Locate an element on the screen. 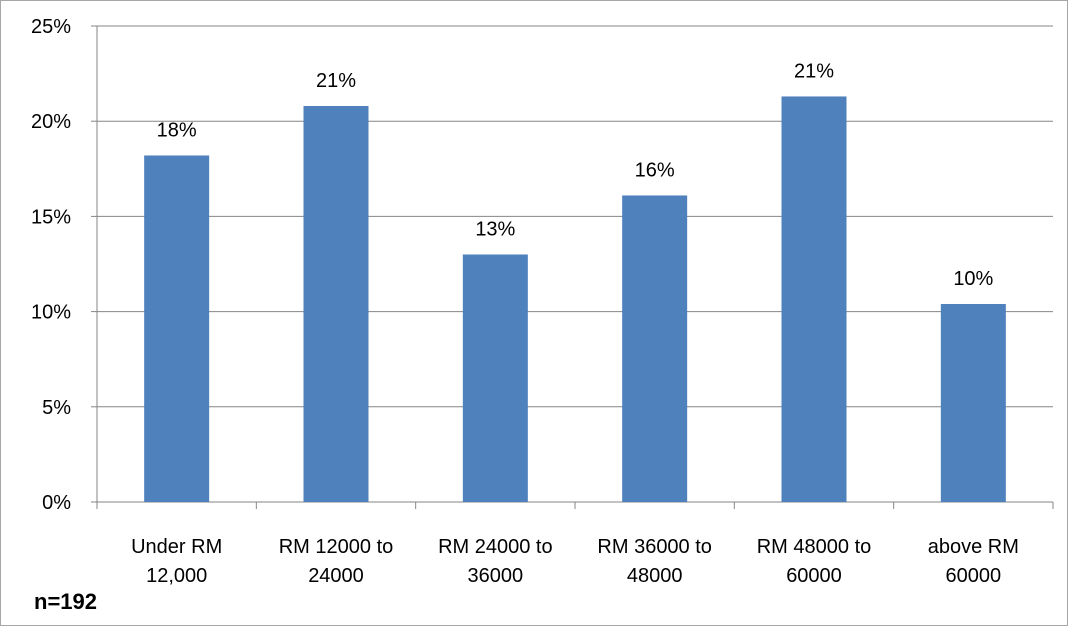  y-tick-label: 5% is located at coordinates (56, 408).